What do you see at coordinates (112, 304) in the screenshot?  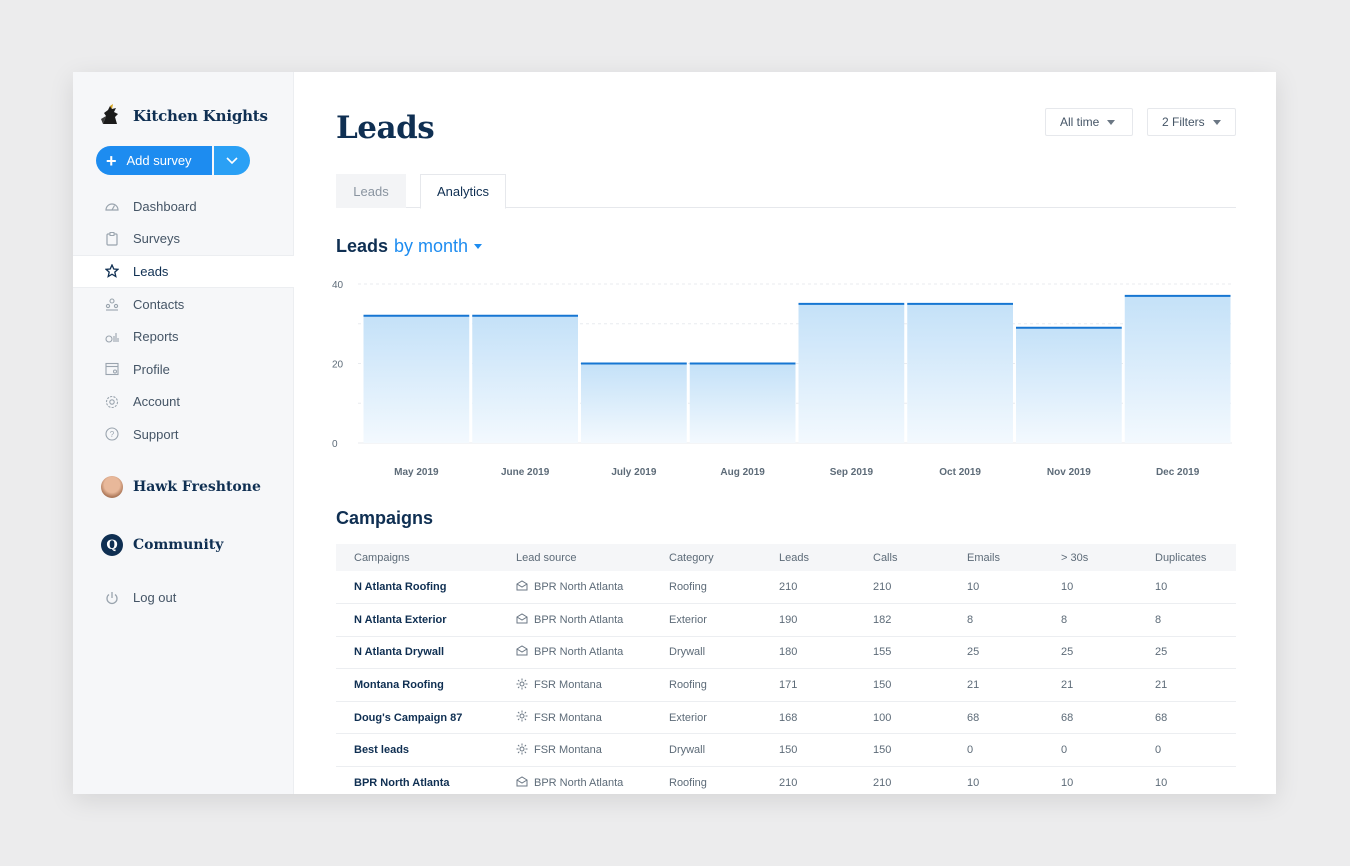 I see `contacts-icon` at bounding box center [112, 304].